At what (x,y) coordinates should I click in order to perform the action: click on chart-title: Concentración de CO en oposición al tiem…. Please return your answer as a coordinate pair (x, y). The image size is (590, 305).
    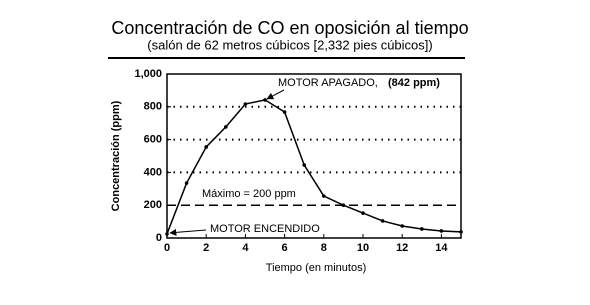
    Looking at the image, I should click on (289, 28).